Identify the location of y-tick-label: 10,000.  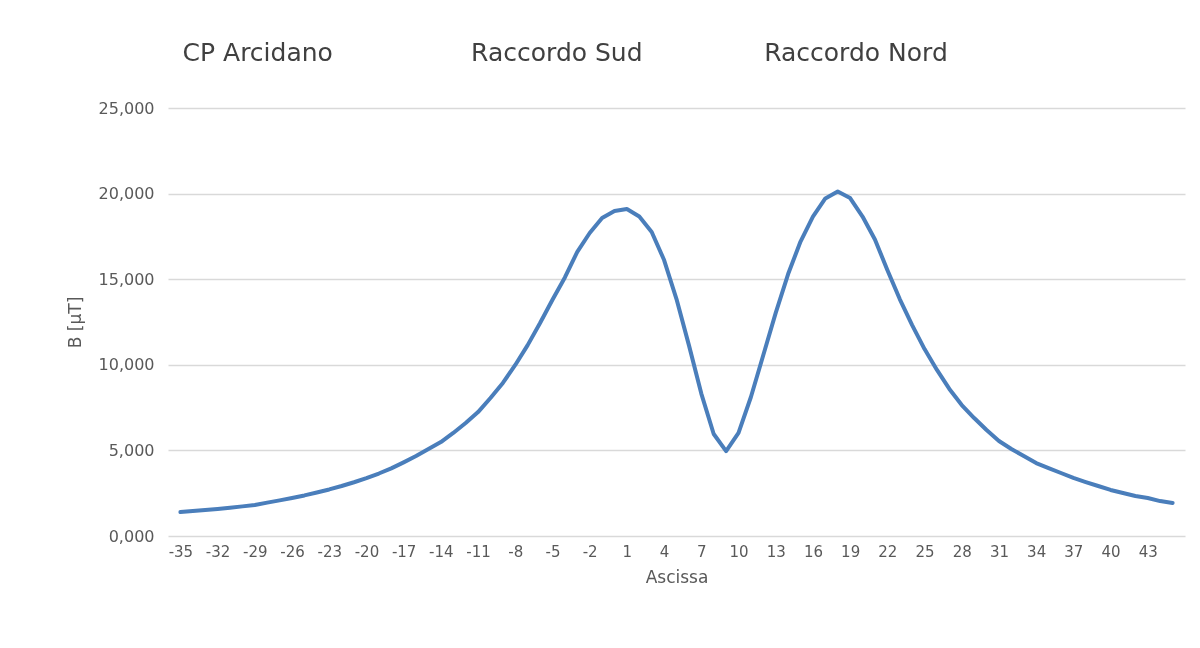
(126, 365).